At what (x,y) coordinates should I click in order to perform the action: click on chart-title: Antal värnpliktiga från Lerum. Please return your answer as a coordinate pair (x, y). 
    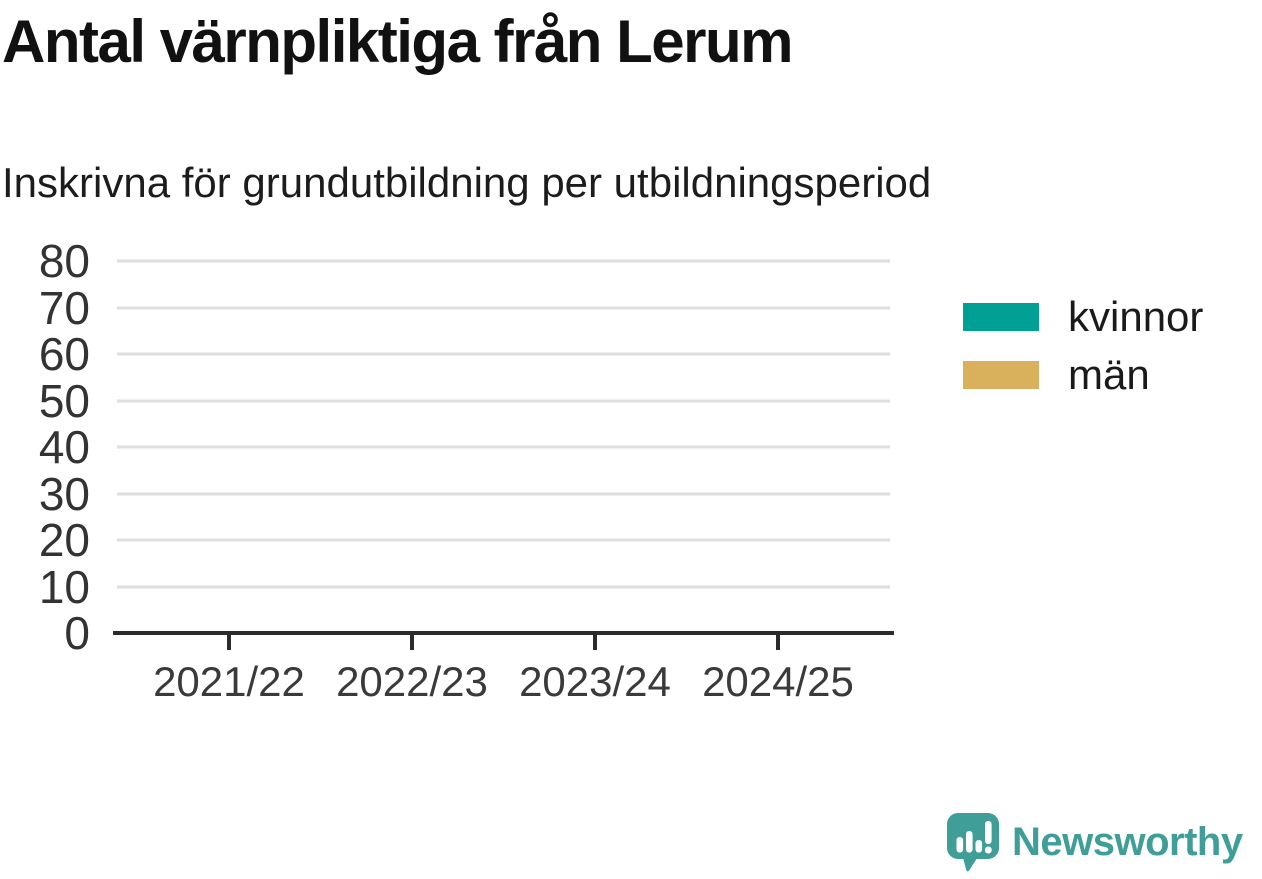
    Looking at the image, I should click on (398, 41).